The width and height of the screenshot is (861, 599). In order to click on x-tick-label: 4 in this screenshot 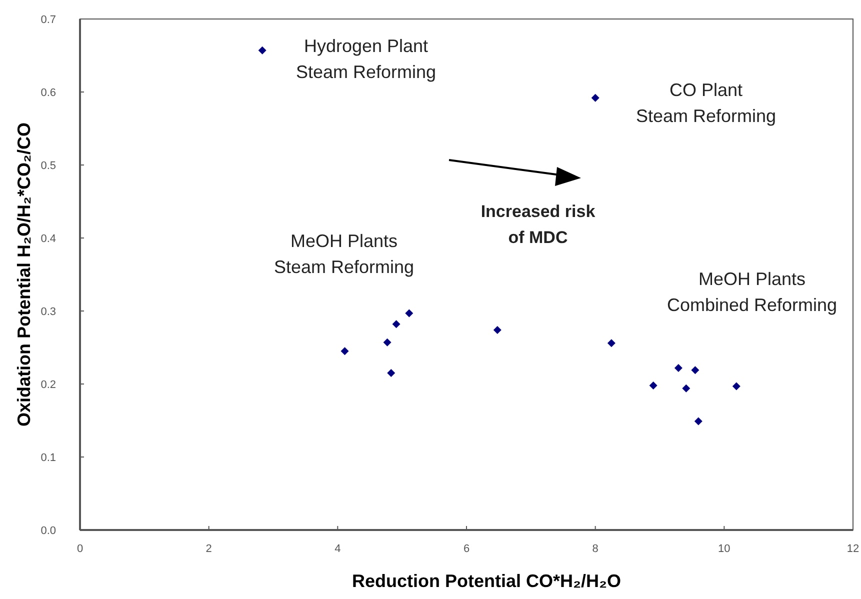, I will do `click(337, 549)`.